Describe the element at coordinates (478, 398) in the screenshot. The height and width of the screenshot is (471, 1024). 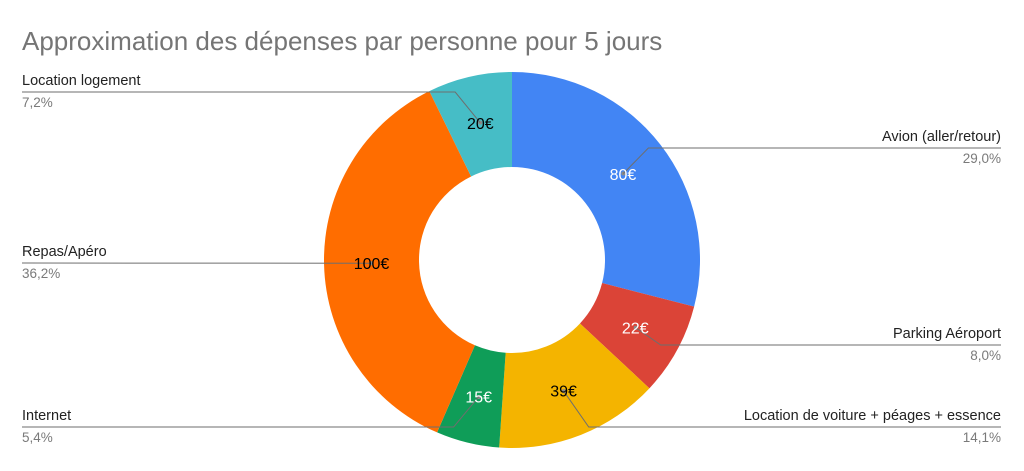
I see `value-label-internet: 15€` at that location.